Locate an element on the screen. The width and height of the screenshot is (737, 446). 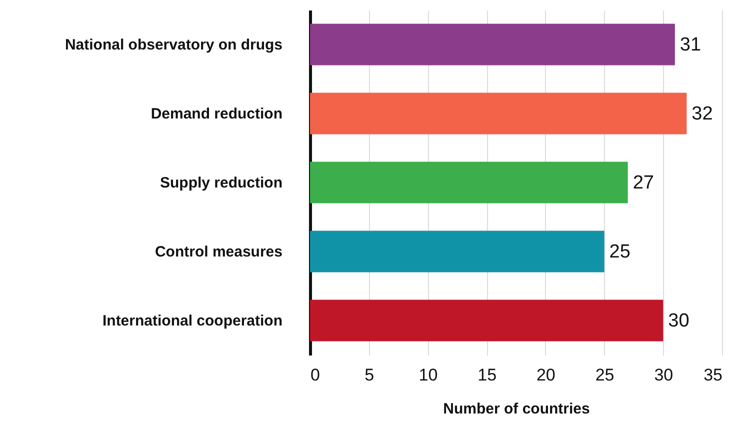
data-label: 31 is located at coordinates (691, 45).